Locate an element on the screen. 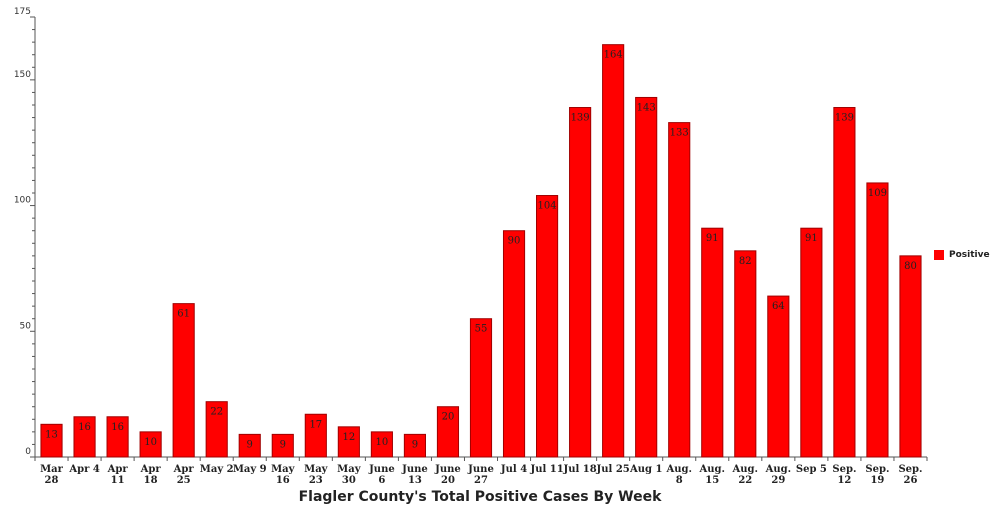 The height and width of the screenshot is (529, 1000). legend: Positive is located at coordinates (962, 255).